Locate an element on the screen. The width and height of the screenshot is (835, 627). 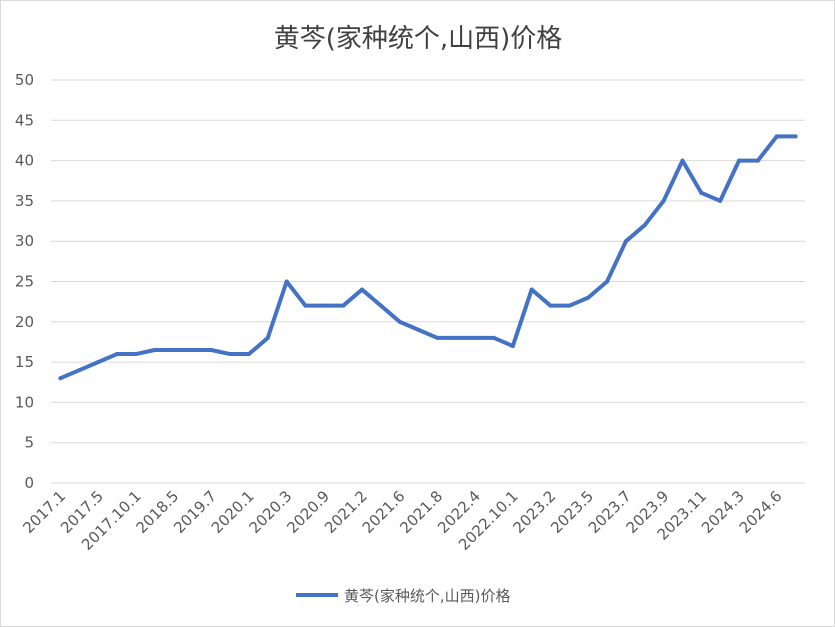
y-tick-label: 5 is located at coordinates (29, 443).